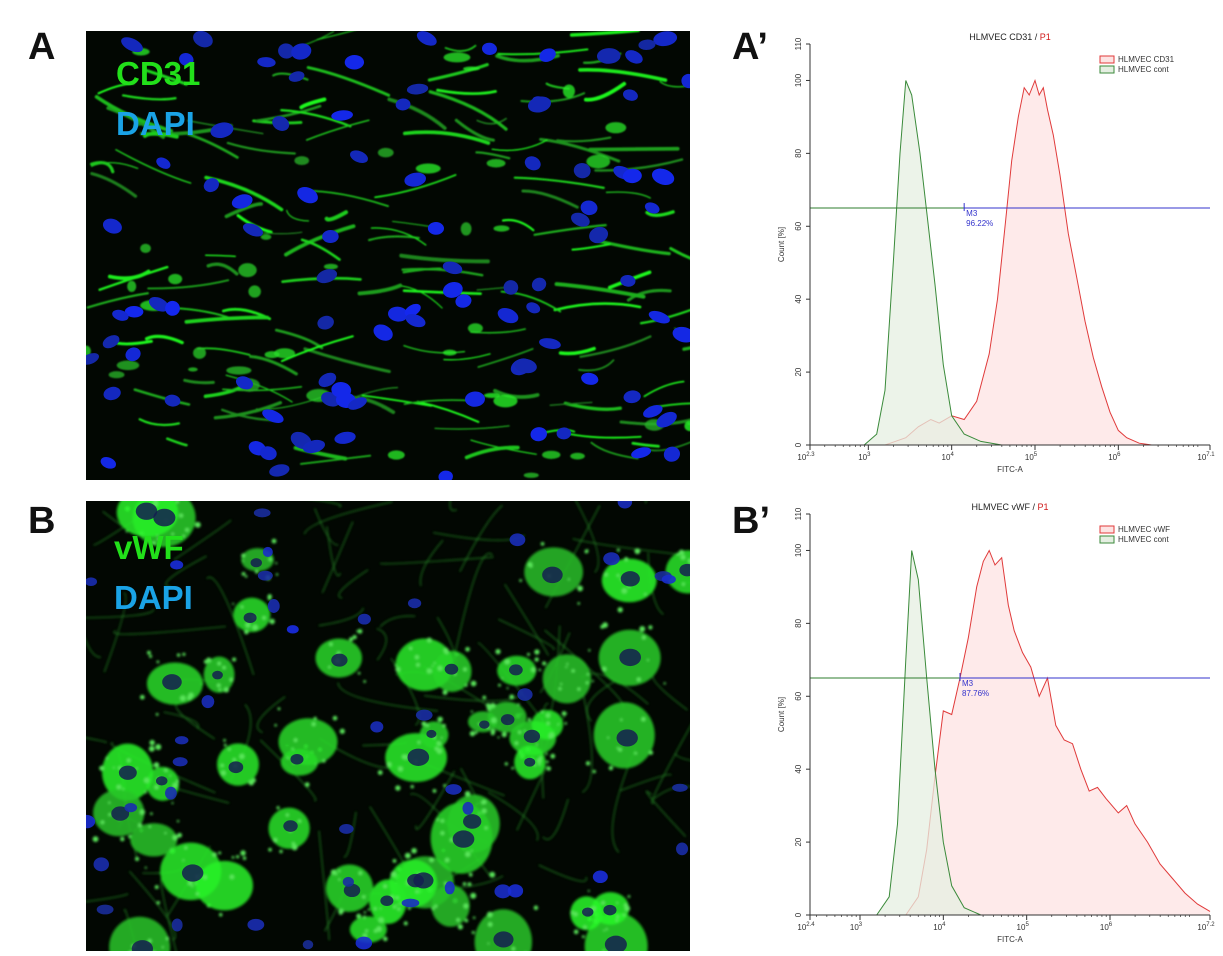 This screenshot has width=1223, height=956. What do you see at coordinates (798, 43) in the screenshot?
I see `y-tick-label: 110` at bounding box center [798, 43].